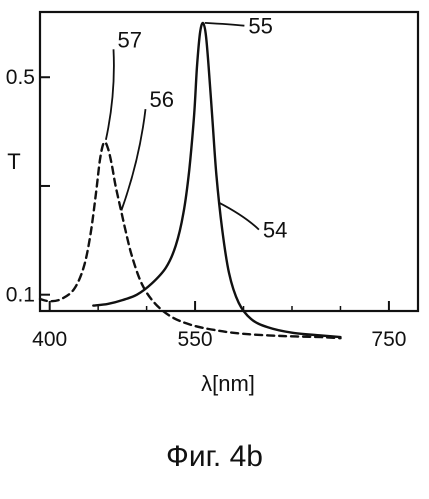 The image size is (429, 499). What do you see at coordinates (260, 26) in the screenshot?
I see `annotation-label-55: 55` at bounding box center [260, 26].